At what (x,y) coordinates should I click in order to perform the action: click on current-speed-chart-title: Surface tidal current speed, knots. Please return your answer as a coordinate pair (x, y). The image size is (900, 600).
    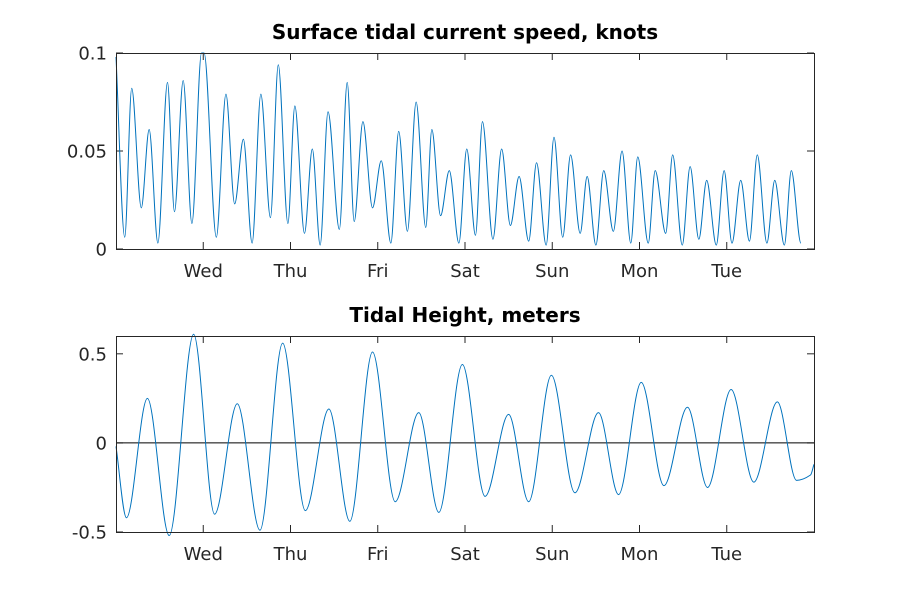
    Looking at the image, I should click on (465, 32).